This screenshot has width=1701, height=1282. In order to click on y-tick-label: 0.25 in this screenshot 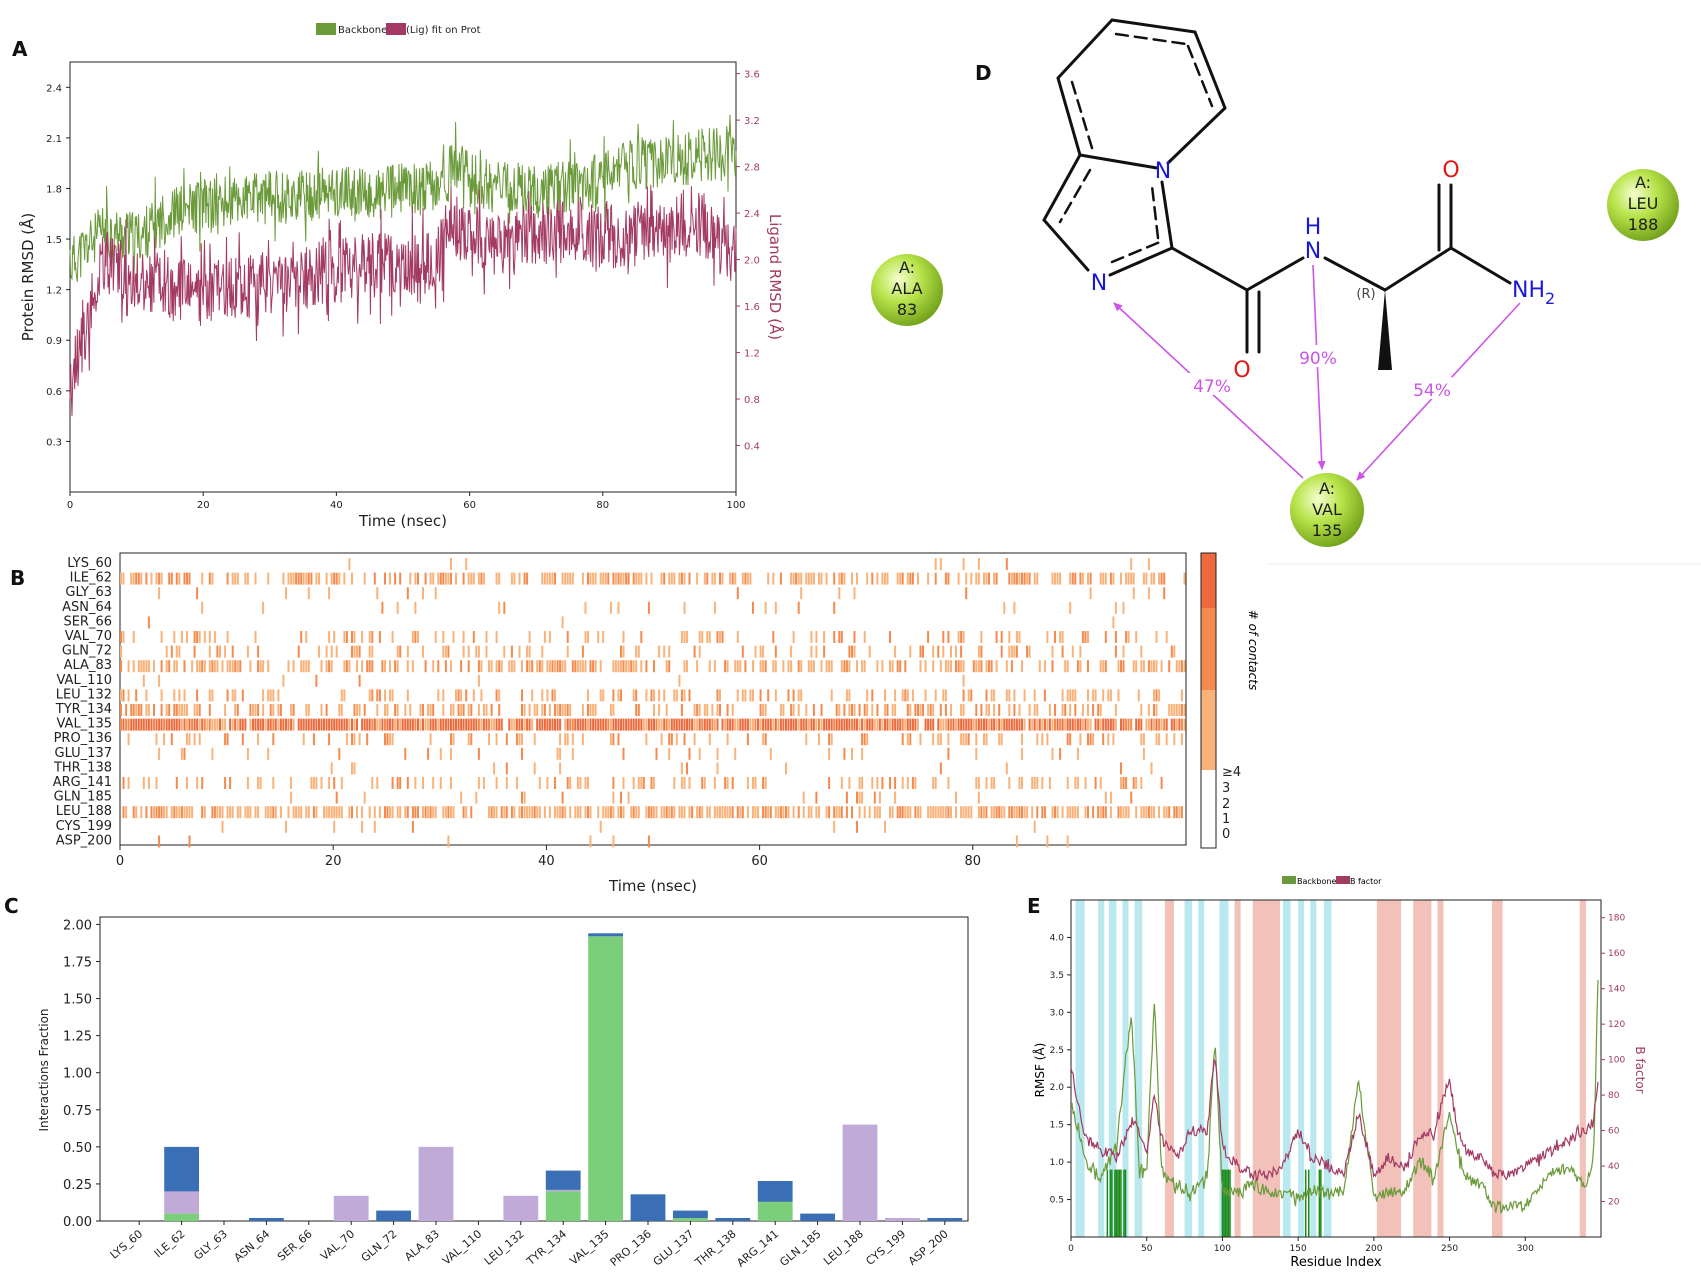, I will do `click(77, 1185)`.